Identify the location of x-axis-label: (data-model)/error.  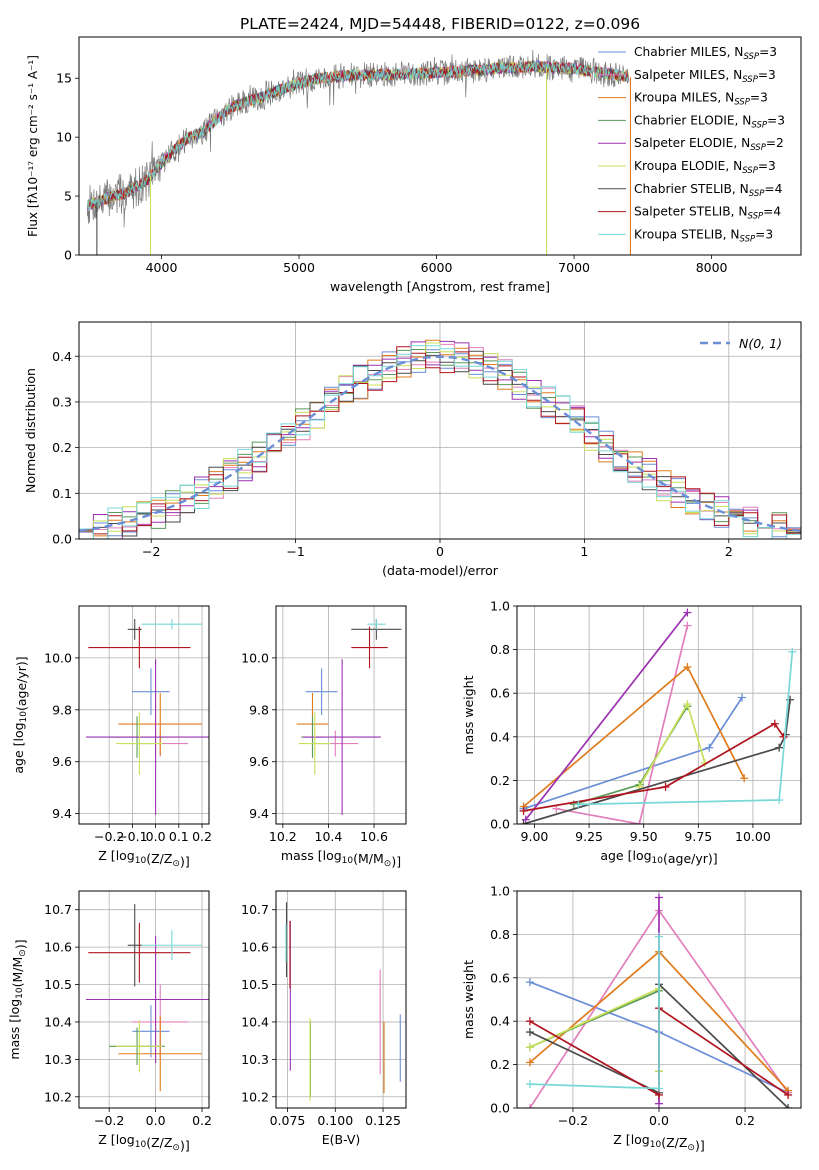
(440, 570).